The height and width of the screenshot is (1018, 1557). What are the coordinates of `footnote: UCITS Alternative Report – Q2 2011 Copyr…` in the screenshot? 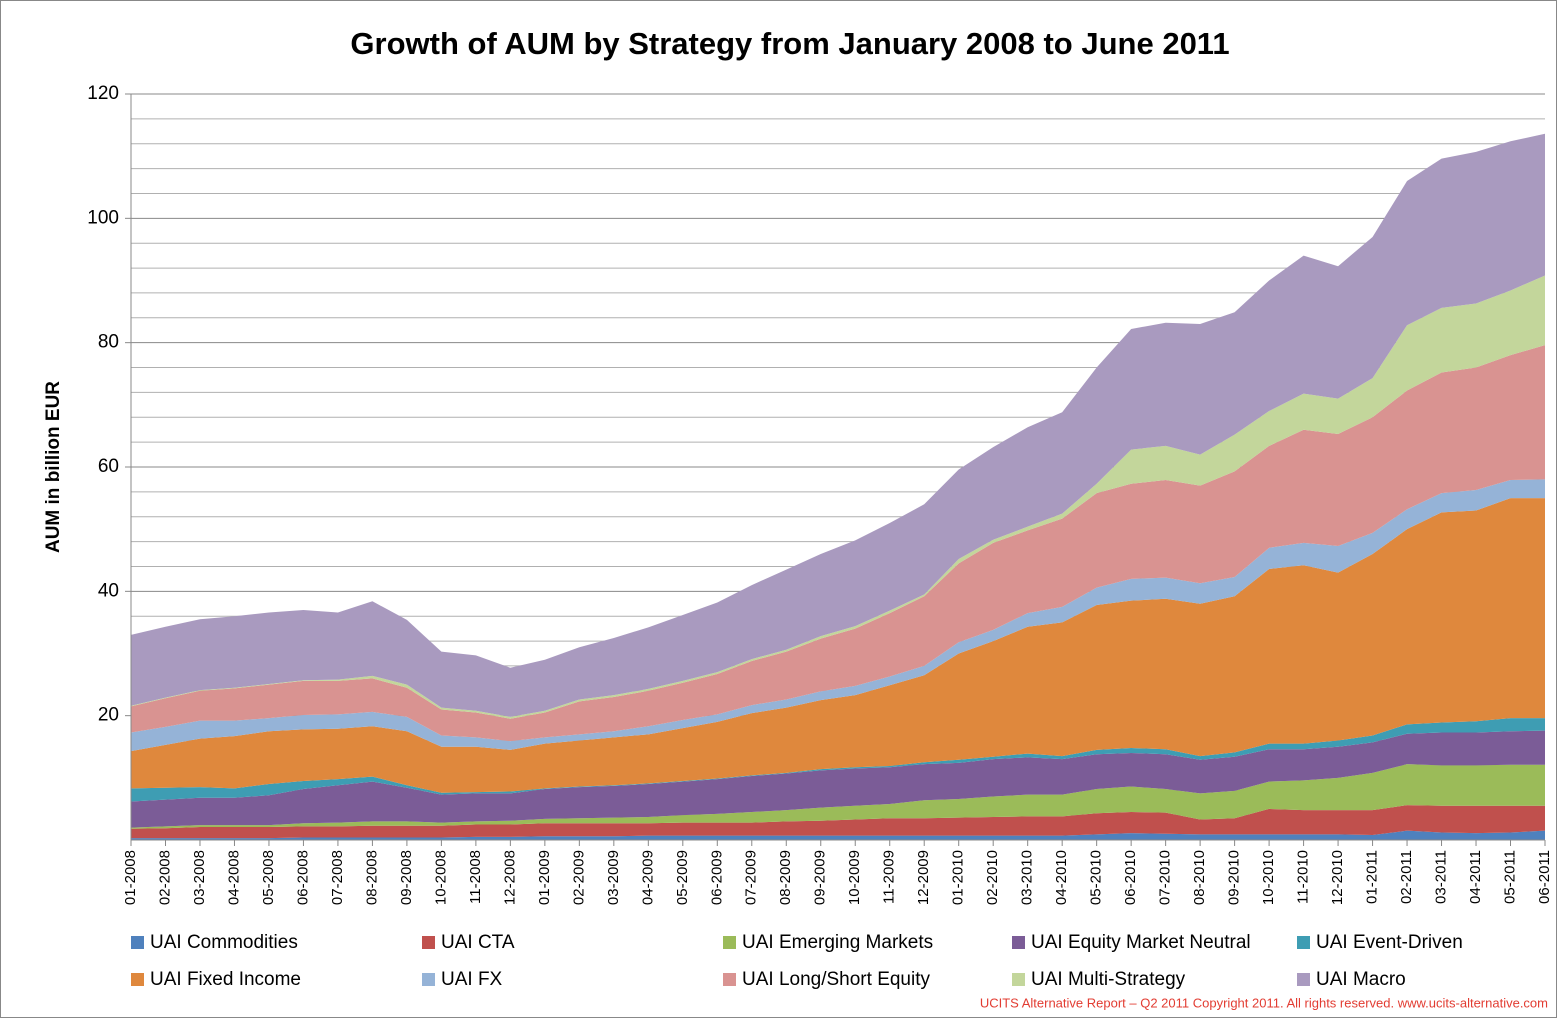 It's located at (1264, 1002).